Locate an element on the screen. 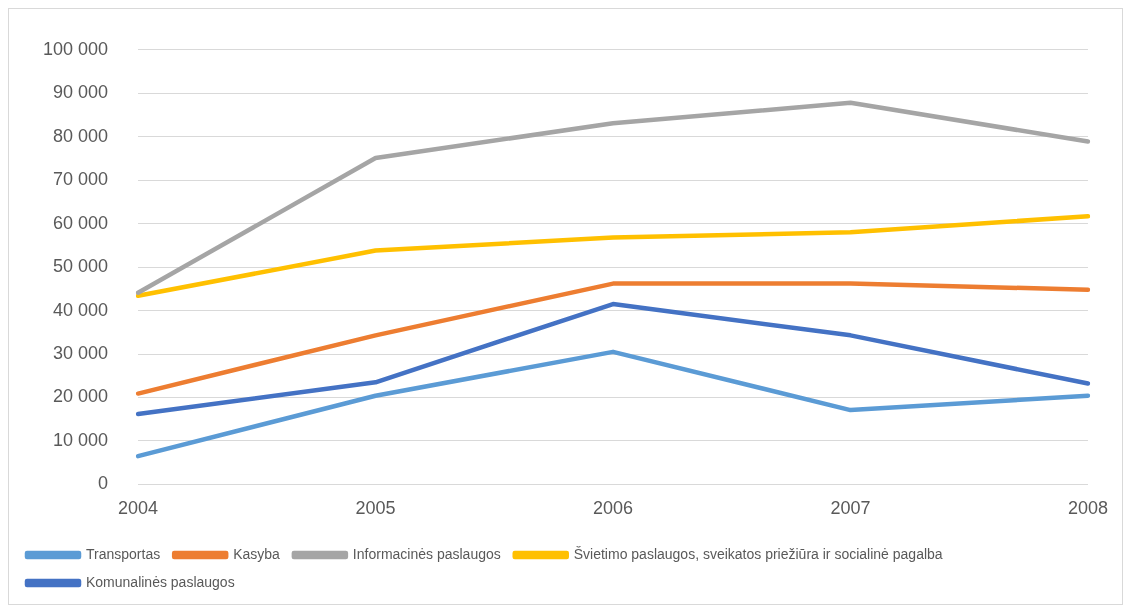 The image size is (1133, 613). y-tick-label: 80 000 is located at coordinates (81, 135).